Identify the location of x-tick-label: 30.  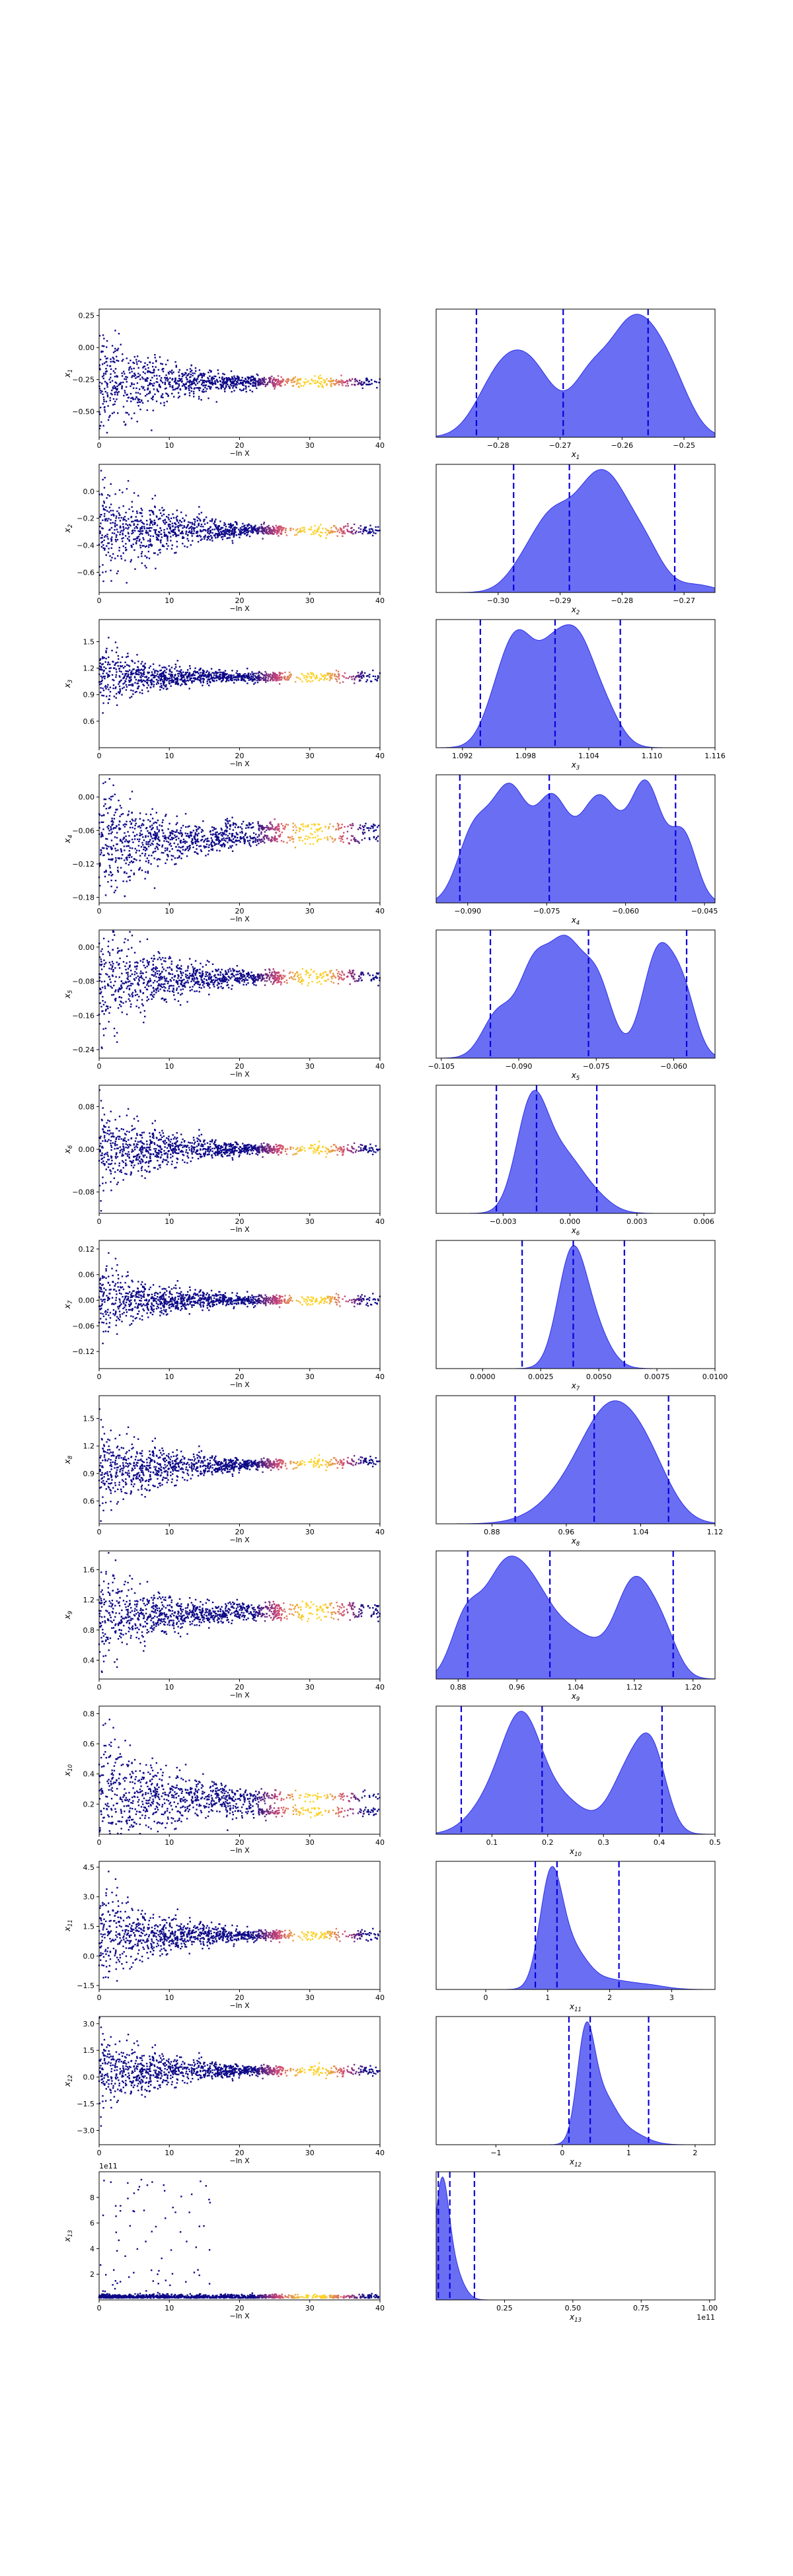
(310, 445).